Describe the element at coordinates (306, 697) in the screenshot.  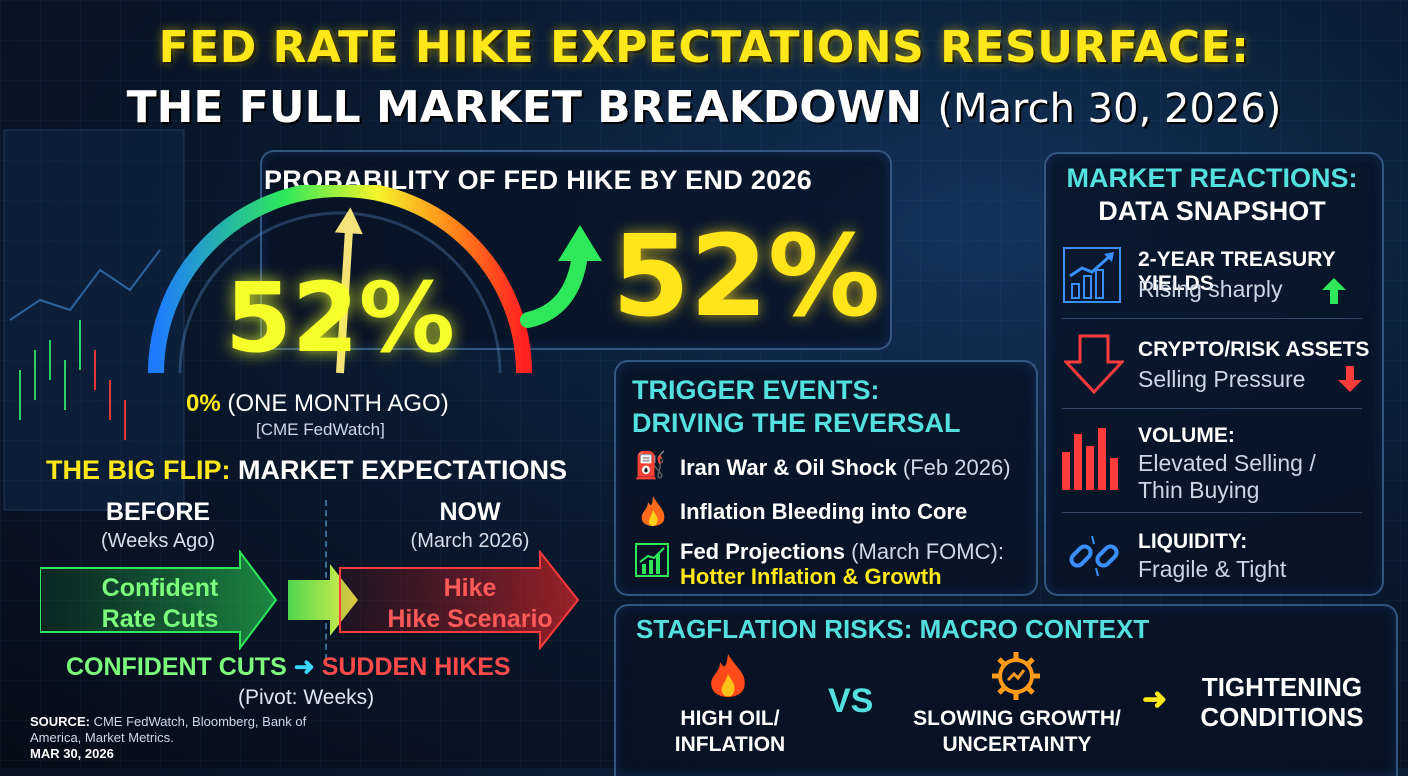
I see `pivot-note: (Pivot: Weeks)` at that location.